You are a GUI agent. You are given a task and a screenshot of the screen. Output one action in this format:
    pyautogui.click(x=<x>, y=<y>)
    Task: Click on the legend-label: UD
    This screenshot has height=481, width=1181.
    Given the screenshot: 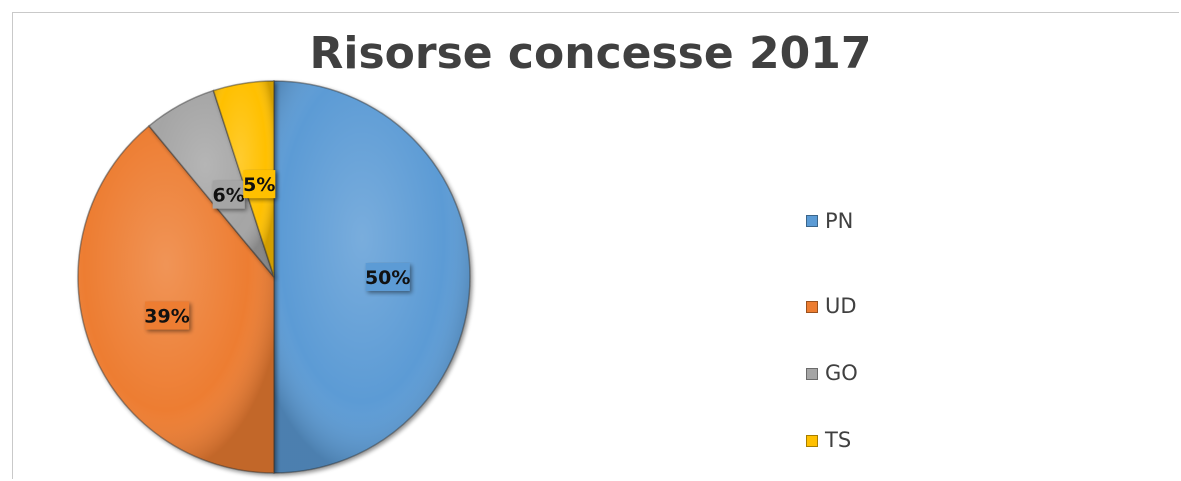 What is the action you would take?
    pyautogui.click(x=841, y=306)
    